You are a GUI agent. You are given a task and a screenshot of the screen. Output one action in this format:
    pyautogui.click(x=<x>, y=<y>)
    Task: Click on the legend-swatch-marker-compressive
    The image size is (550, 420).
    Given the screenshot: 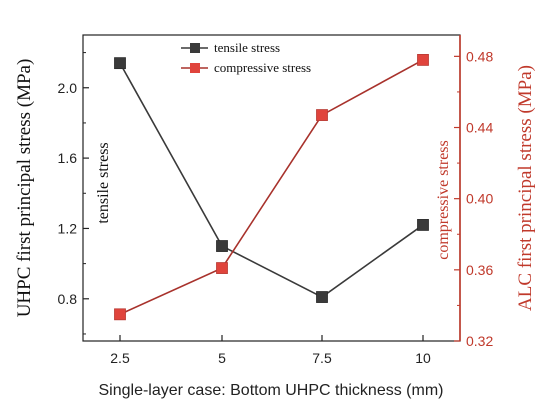 What is the action you would take?
    pyautogui.click(x=195, y=68)
    